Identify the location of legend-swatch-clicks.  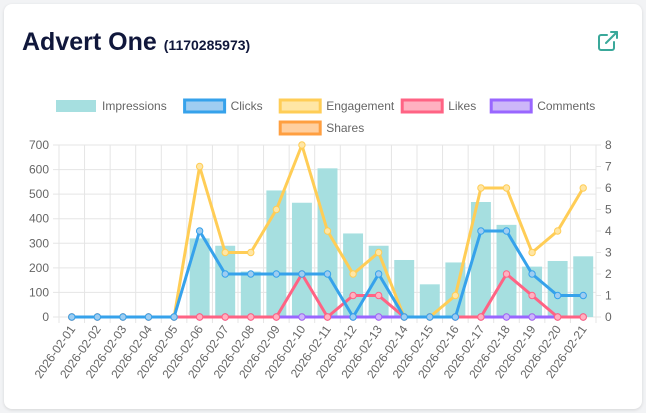
(205, 106).